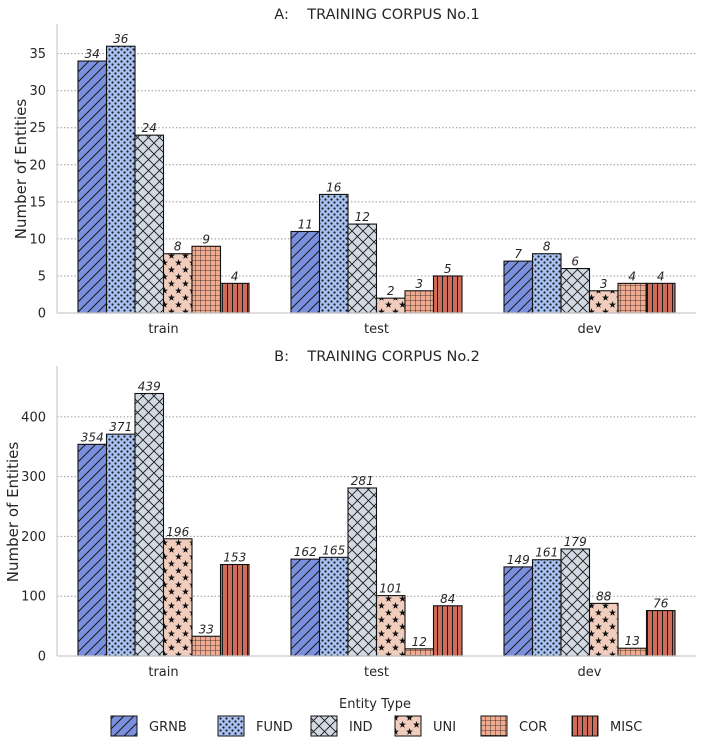 This screenshot has height=748, width=703. What do you see at coordinates (37, 202) in the screenshot?
I see `y-tick-label: 15` at bounding box center [37, 202].